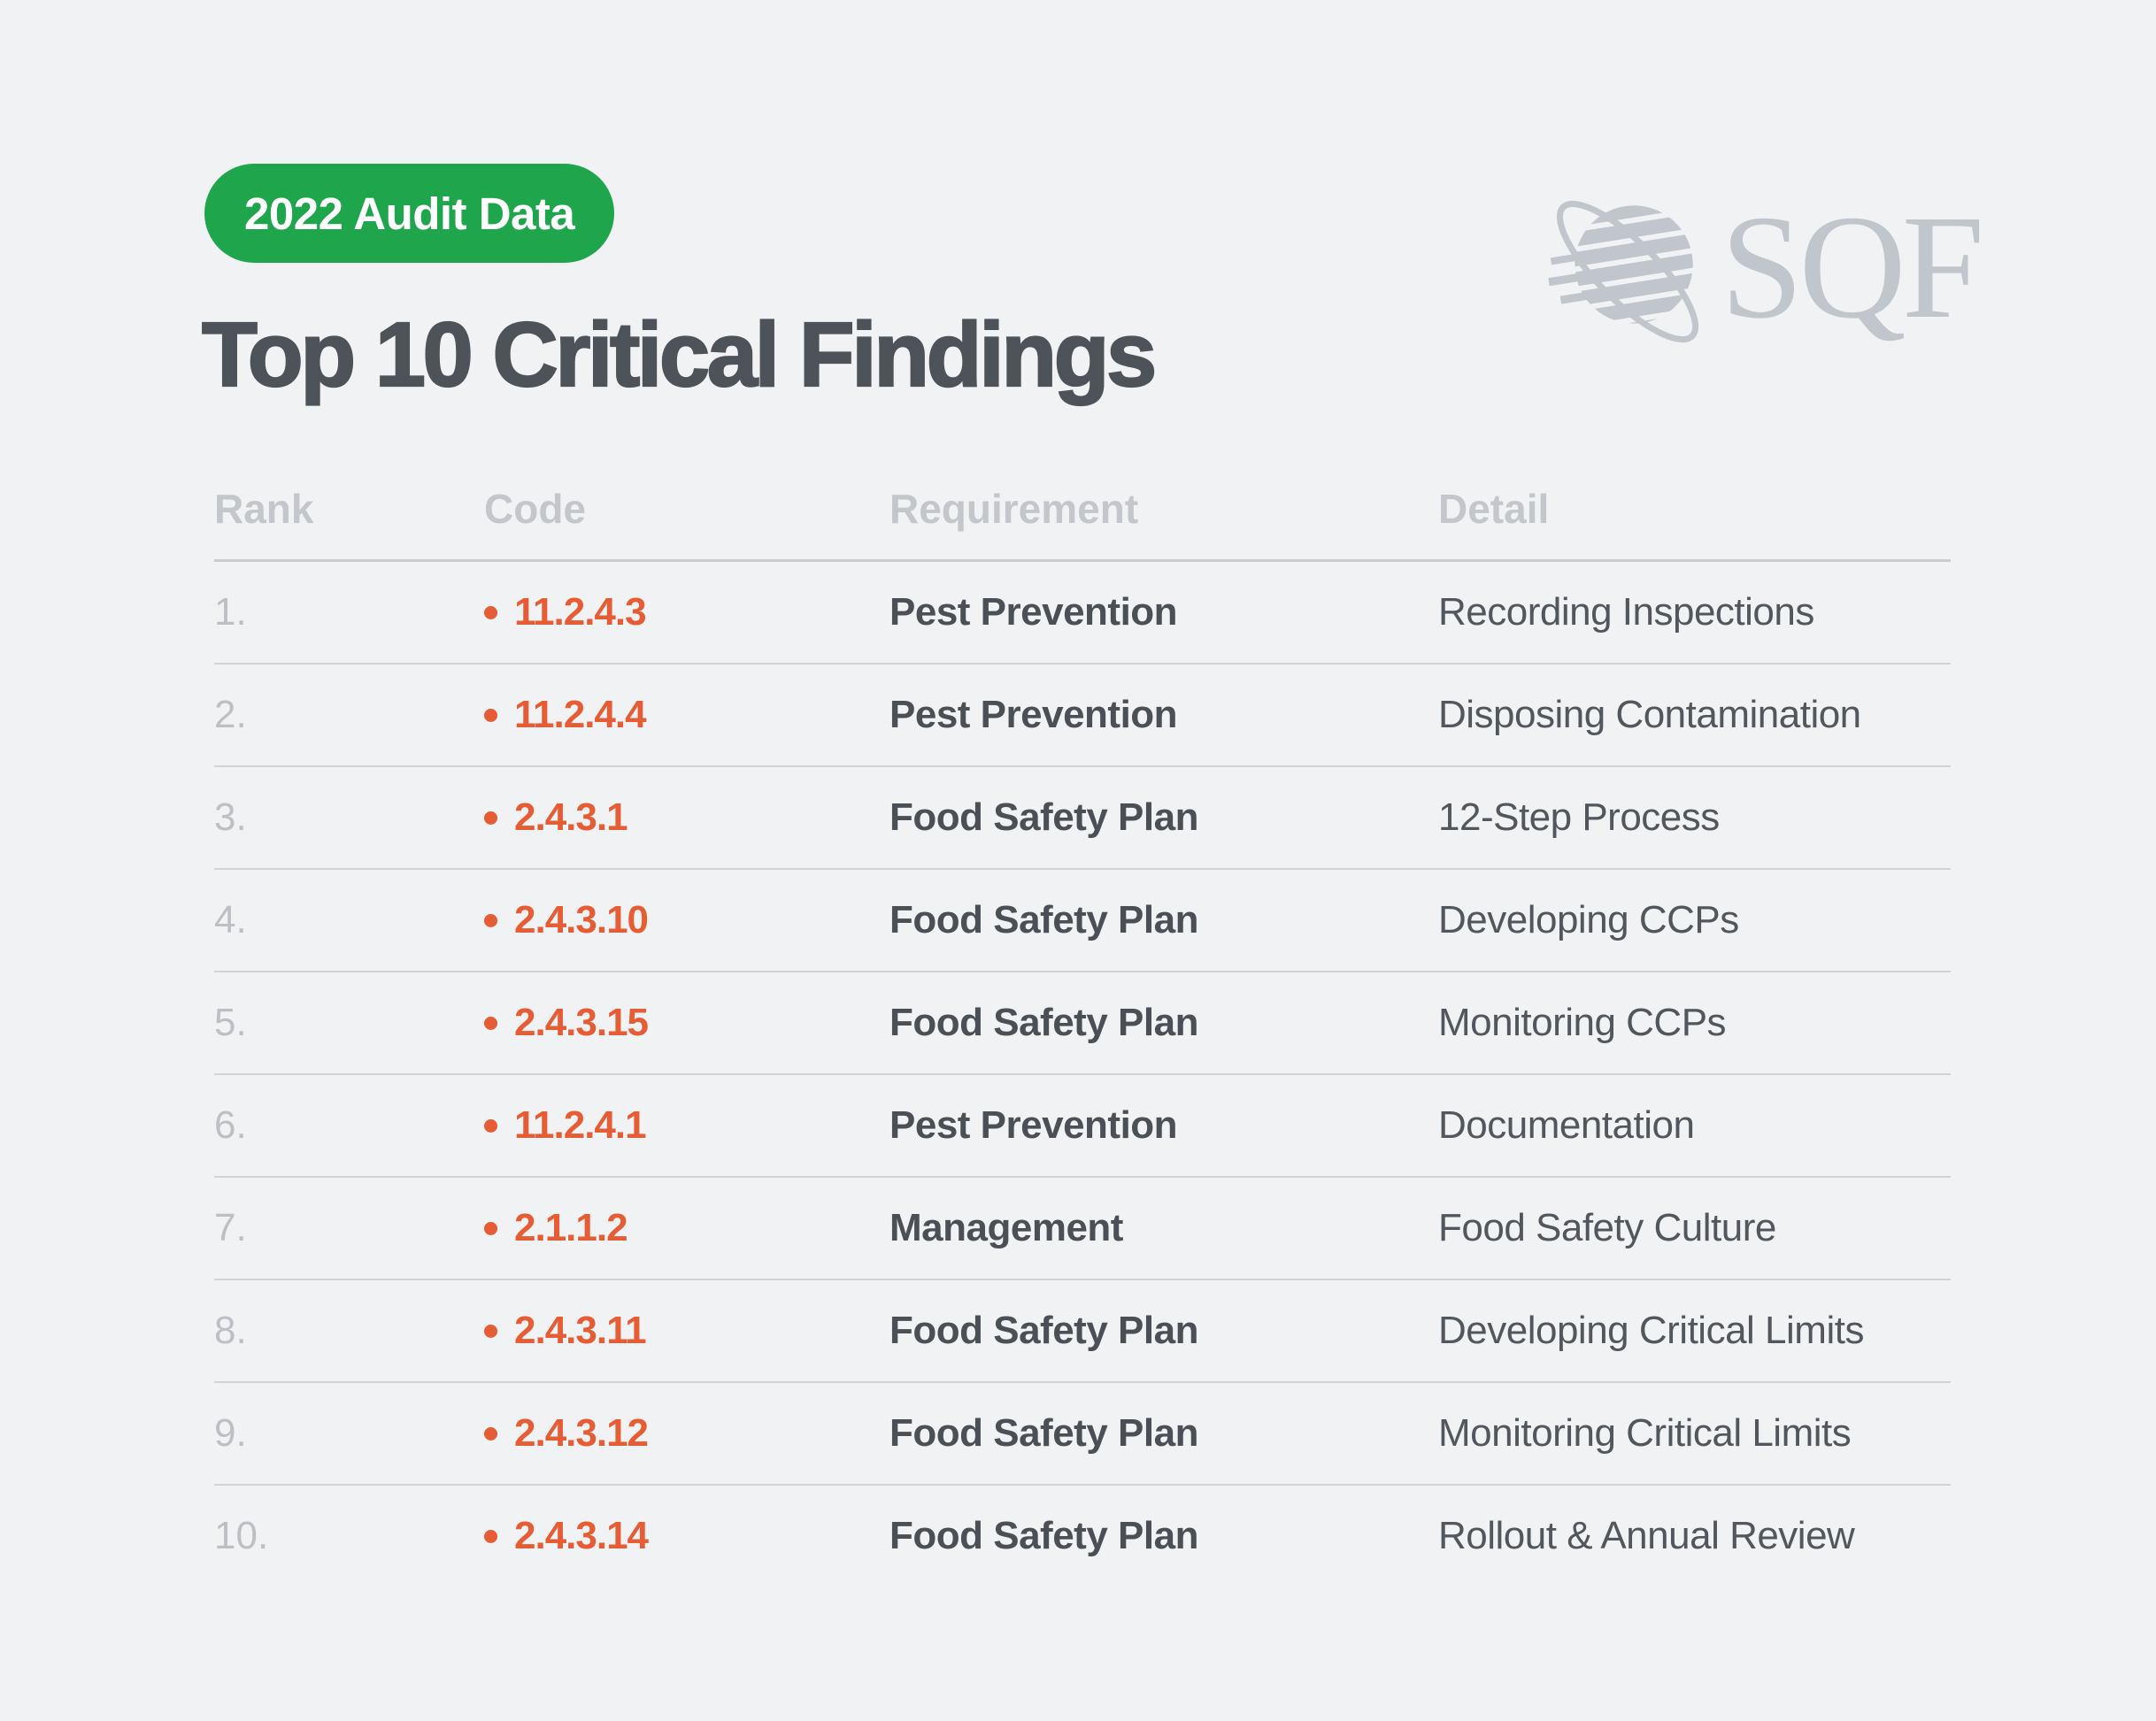  Describe the element at coordinates (264, 509) in the screenshot. I see `column-header-rank: Rank` at that location.